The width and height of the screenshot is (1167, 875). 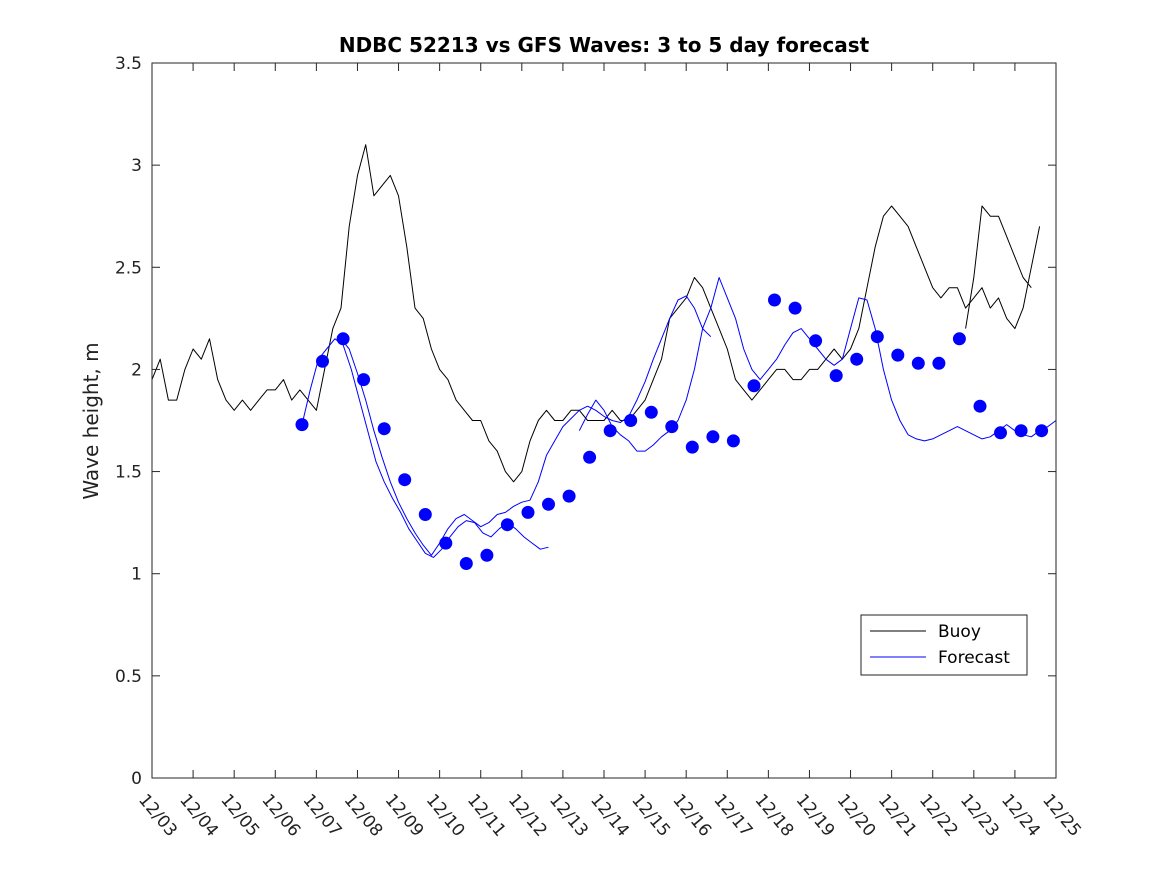 What do you see at coordinates (136, 166) in the screenshot?
I see `y-tick-label-6: 3` at bounding box center [136, 166].